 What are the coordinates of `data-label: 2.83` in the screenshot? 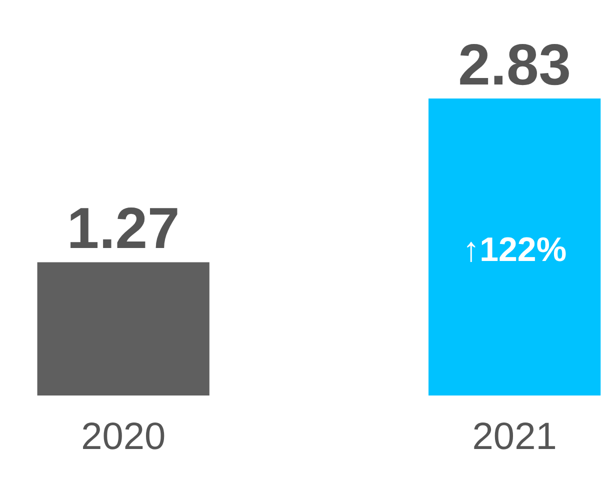 It's located at (515, 65).